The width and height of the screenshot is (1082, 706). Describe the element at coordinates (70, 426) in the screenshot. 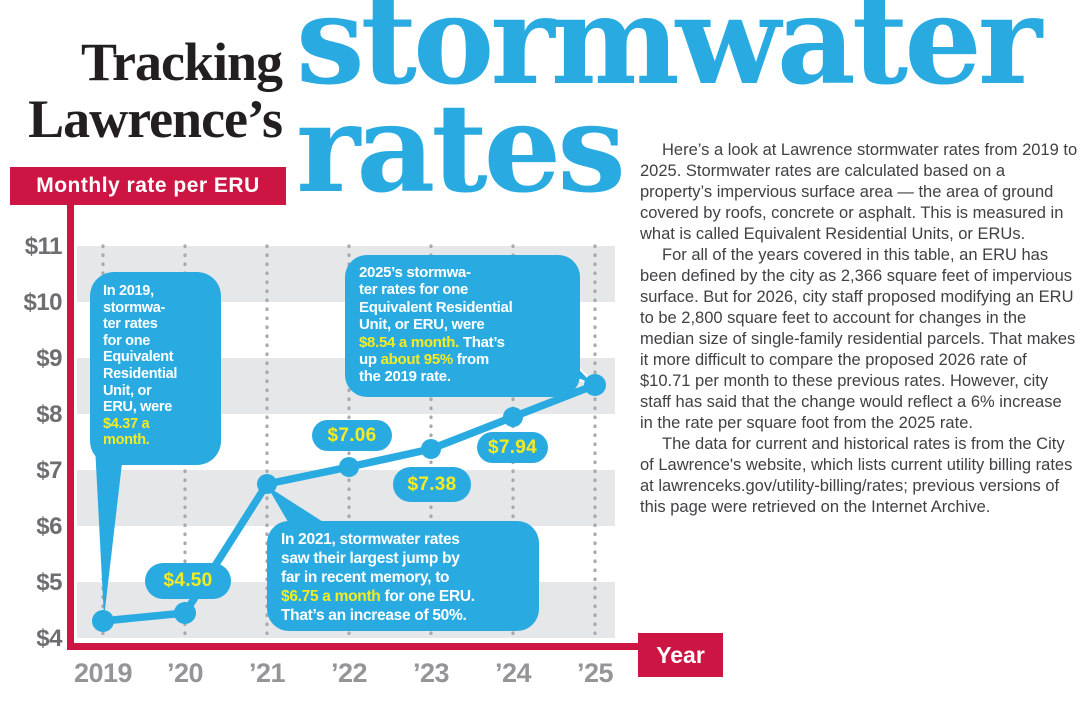

I see `y-axis-line` at that location.